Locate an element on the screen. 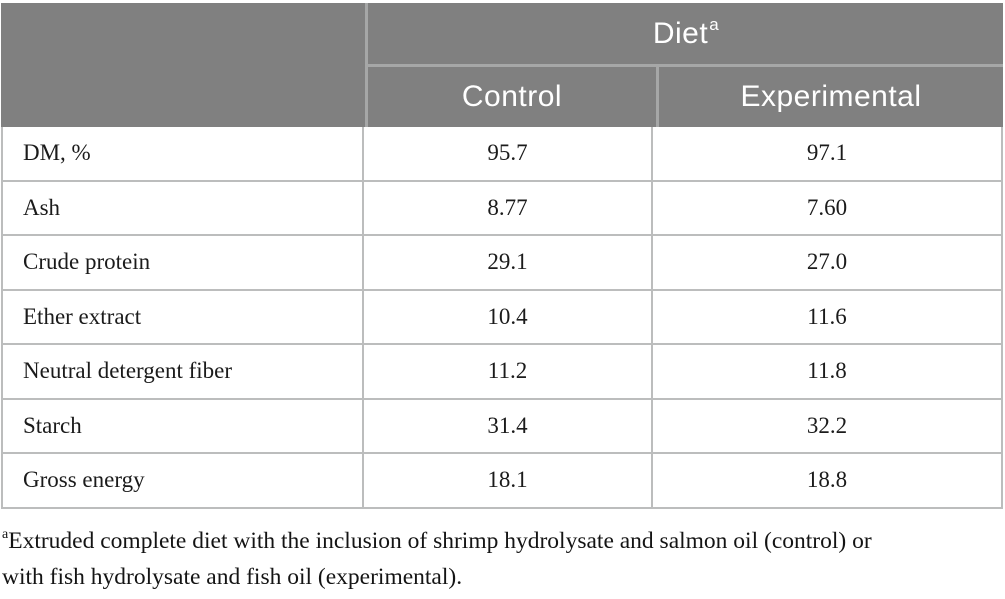 The image size is (1005, 599). table-row-ether-extract: Ether extract 10.4 11.6 is located at coordinates (502, 317).